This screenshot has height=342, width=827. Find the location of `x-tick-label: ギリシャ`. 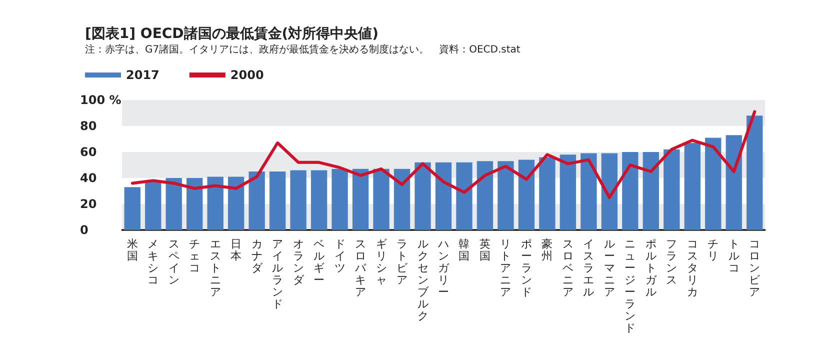

x-tick-label: ギリシャ is located at coordinates (381, 262).